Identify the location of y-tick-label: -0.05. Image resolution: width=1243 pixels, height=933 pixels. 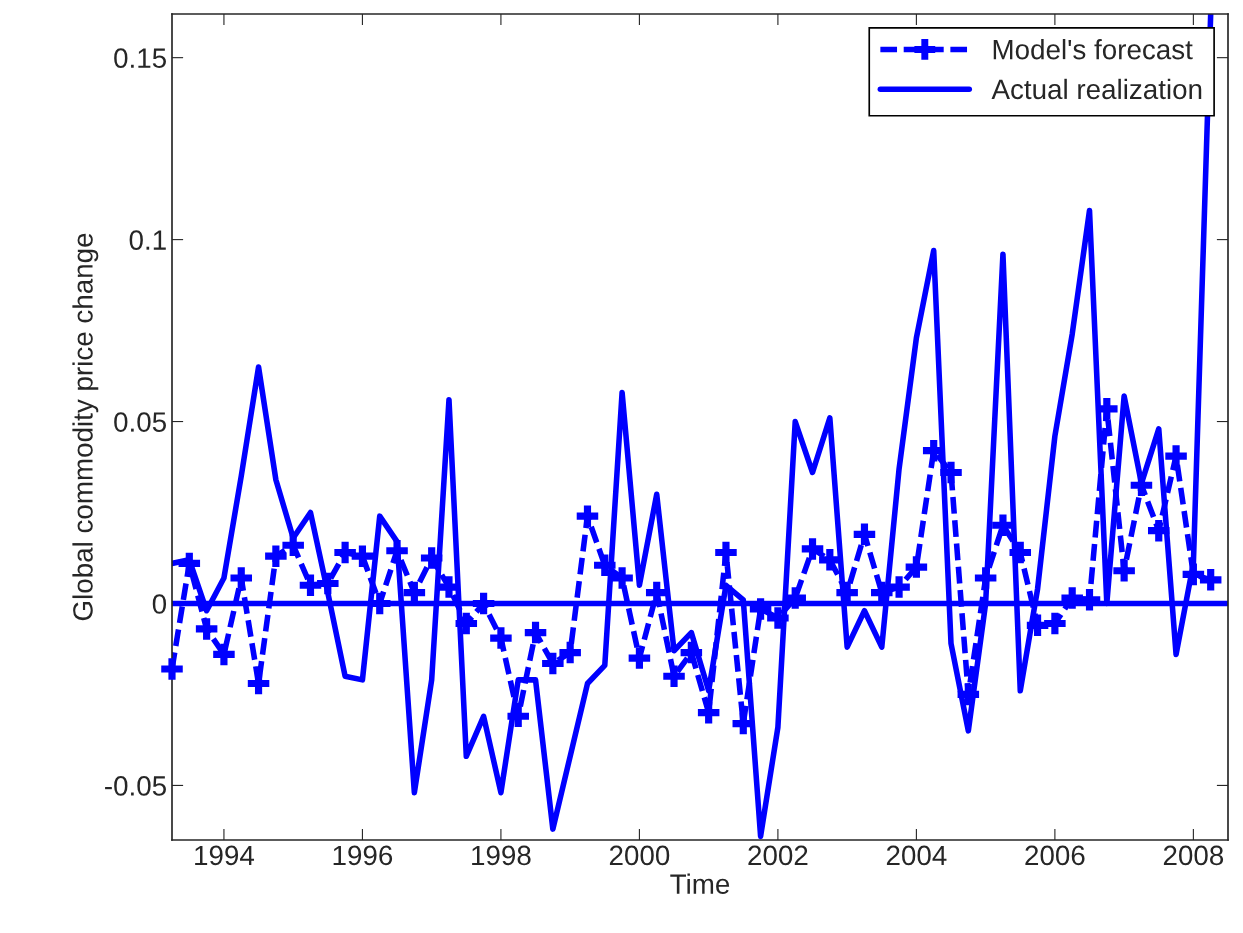
(135, 786).